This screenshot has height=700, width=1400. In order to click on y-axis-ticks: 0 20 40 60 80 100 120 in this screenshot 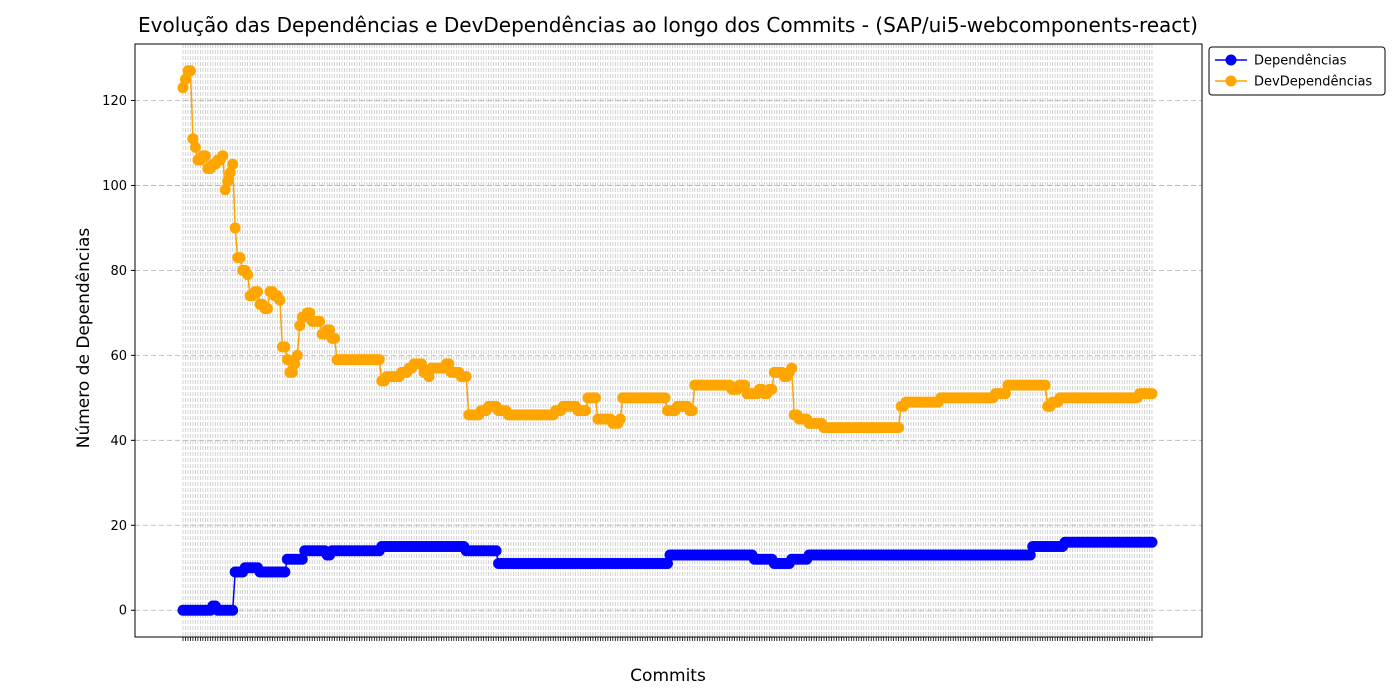, I will do `click(118, 356)`.